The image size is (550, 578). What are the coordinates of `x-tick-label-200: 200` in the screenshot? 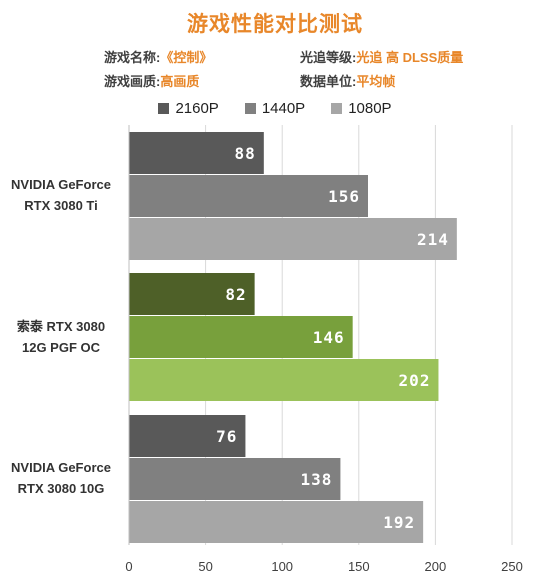 It's located at (436, 566).